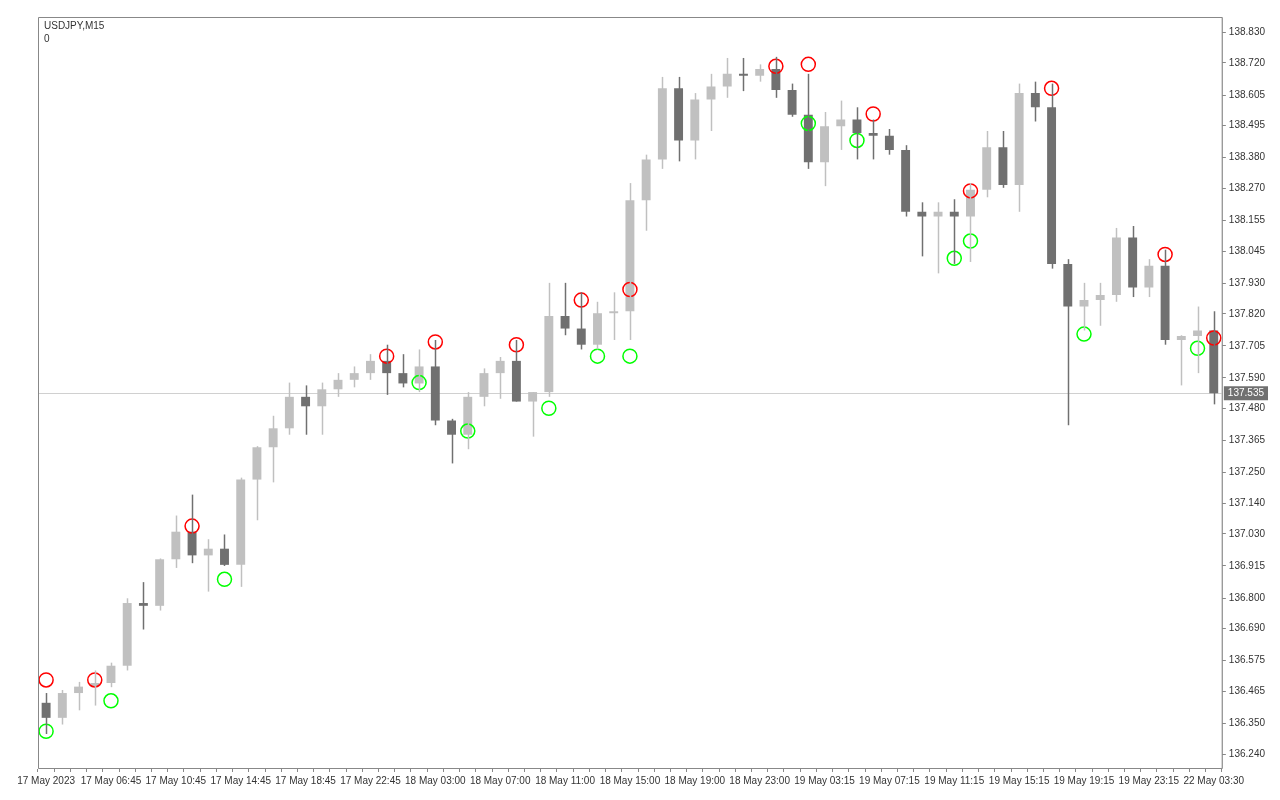  Describe the element at coordinates (111, 780) in the screenshot. I see `x-tick-label: 17 May 06:45` at that location.